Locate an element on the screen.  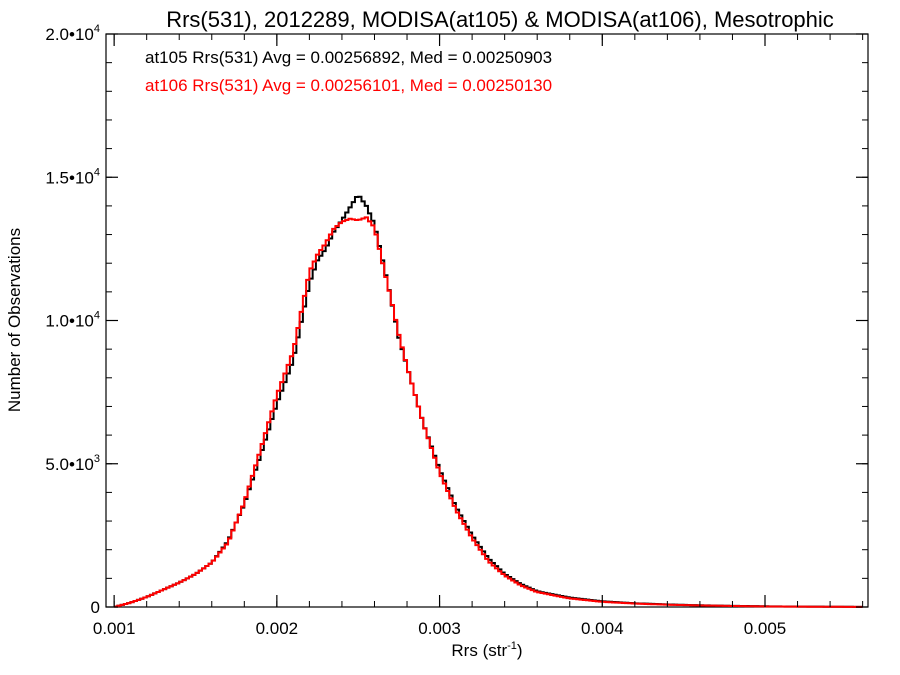
y-tick-label: 5.0•103 is located at coordinates (72, 463).